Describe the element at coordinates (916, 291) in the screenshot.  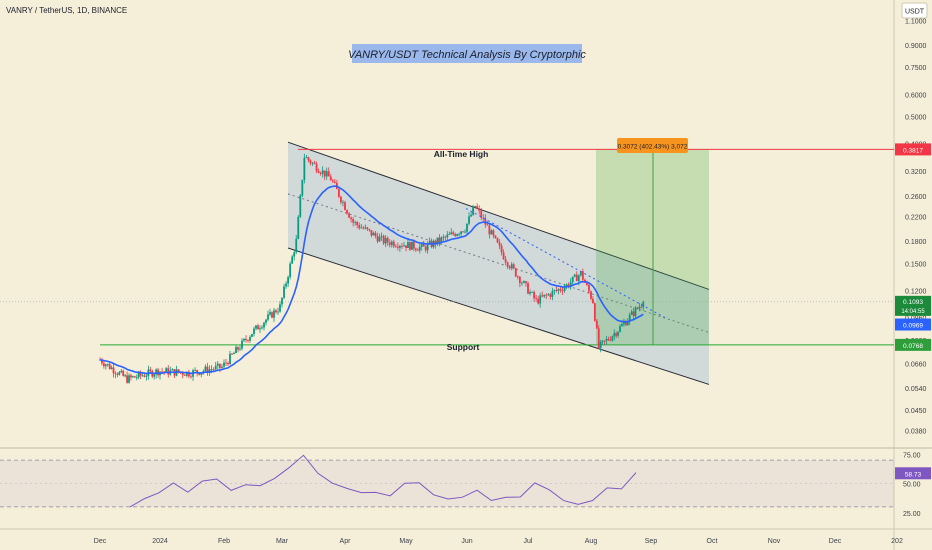
I see `price-tick: 0.1200` at that location.